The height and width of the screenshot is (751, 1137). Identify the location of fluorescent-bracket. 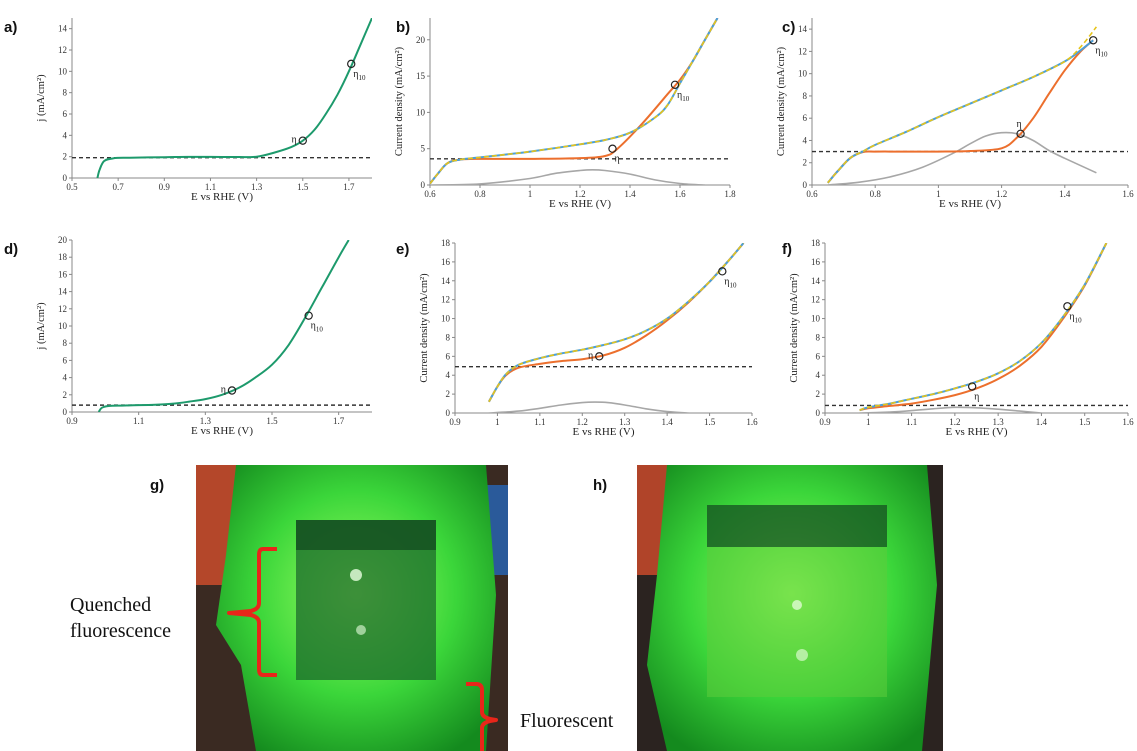
(482, 716).